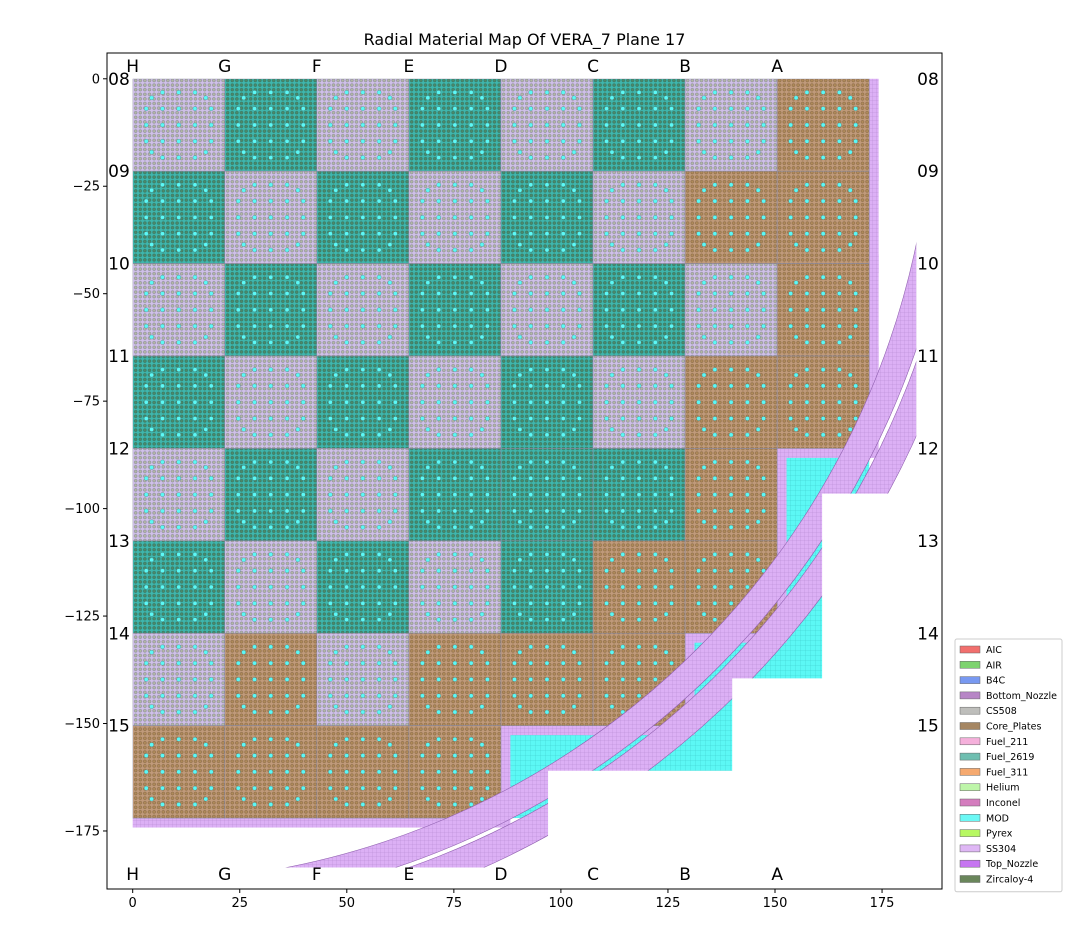 The height and width of the screenshot is (943, 1070). What do you see at coordinates (119, 727) in the screenshot?
I see `row-label-left: 15` at bounding box center [119, 727].